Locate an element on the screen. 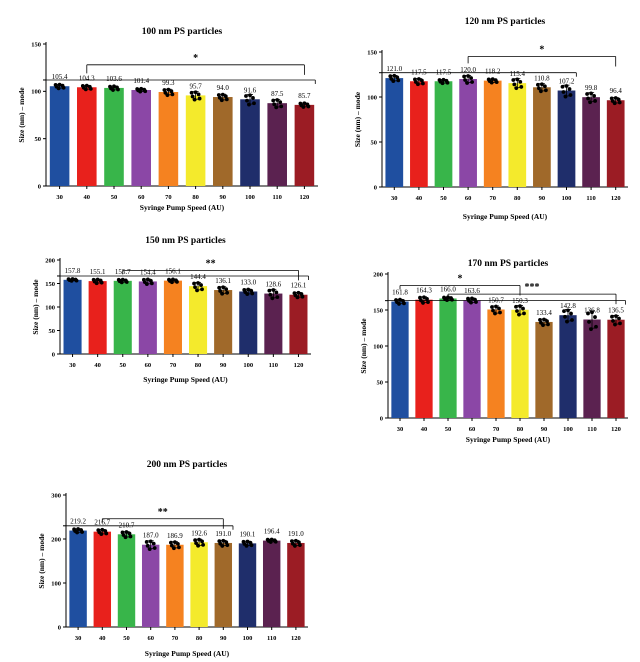 The image size is (640, 662). significance-label: ** is located at coordinates (163, 512).